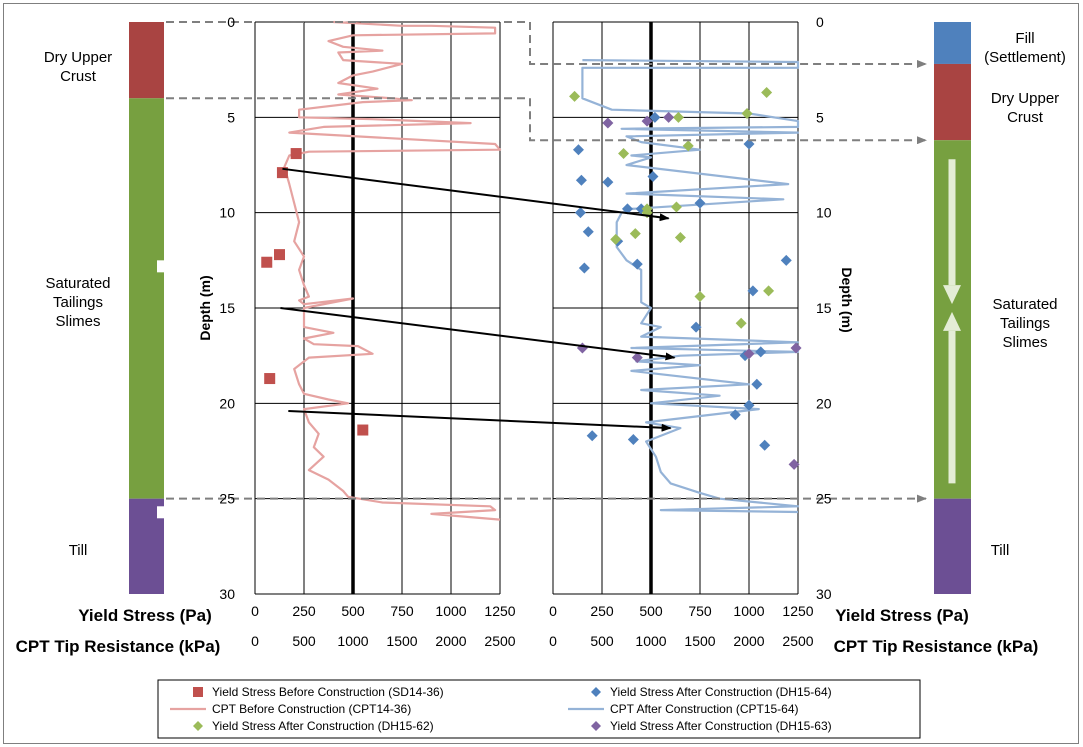 The width and height of the screenshot is (1083, 747). I want to click on after-tick-label-kpa: 1000, so click(650, 641).